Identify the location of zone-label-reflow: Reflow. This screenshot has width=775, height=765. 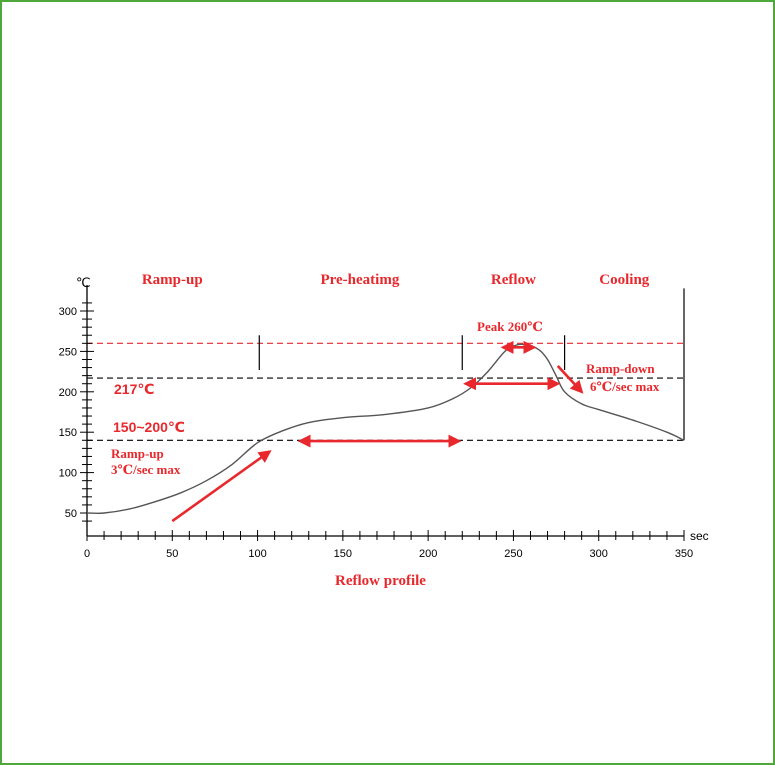
(513, 280).